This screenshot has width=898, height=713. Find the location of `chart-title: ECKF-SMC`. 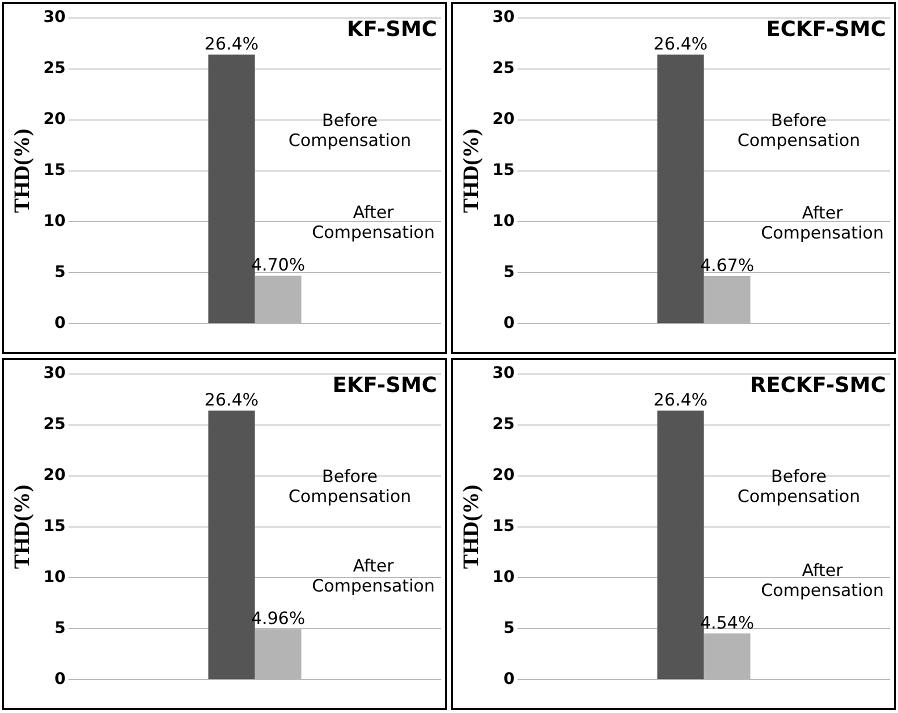

chart-title: ECKF-SMC is located at coordinates (826, 28).